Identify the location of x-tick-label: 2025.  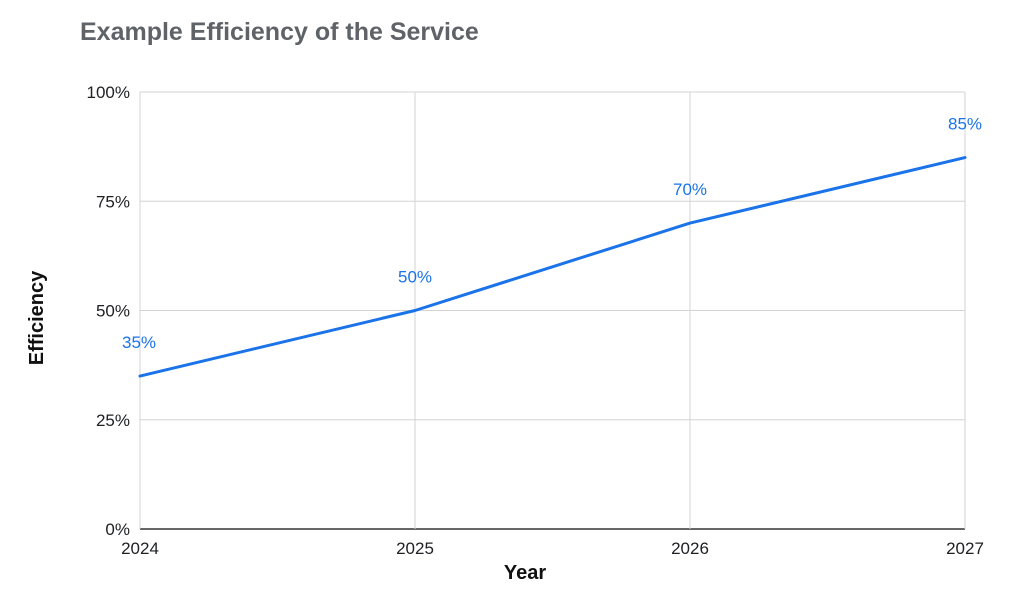
(415, 548).